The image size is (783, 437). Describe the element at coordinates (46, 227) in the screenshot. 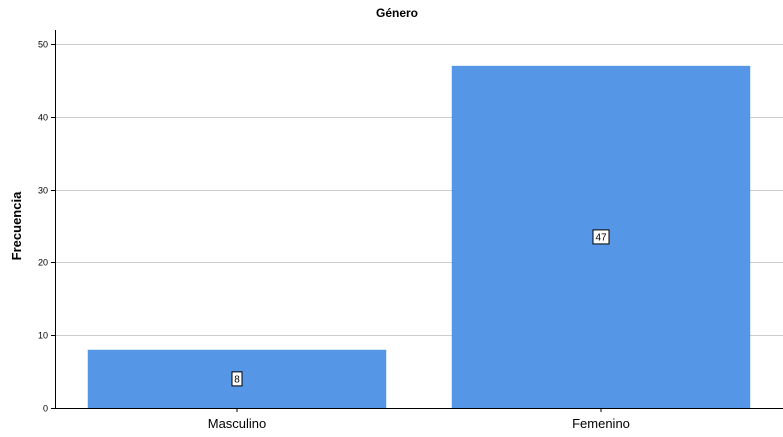

I see `y-axis-ticks: 0 10 20 30 40 50` at that location.